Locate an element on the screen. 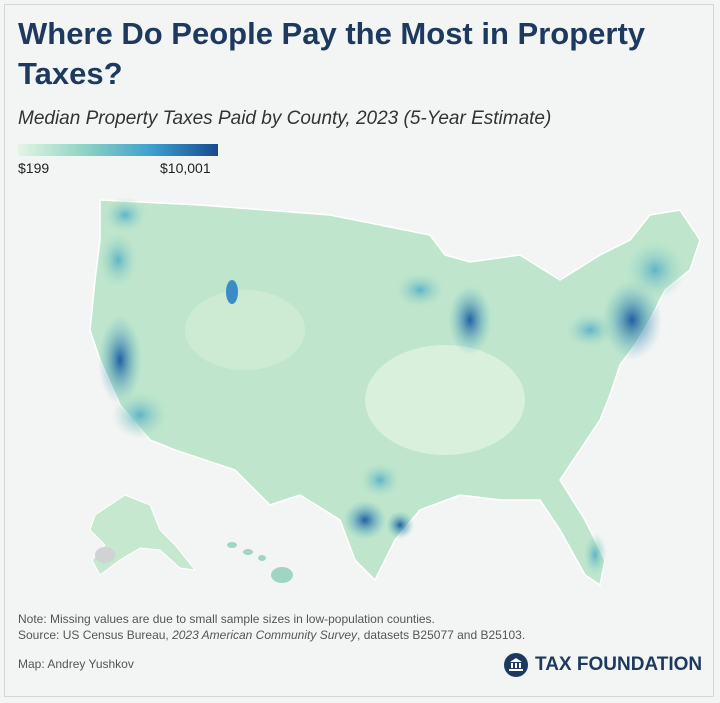 The image size is (720, 703). source-survey: 2023 American Community Survey is located at coordinates (265, 635).